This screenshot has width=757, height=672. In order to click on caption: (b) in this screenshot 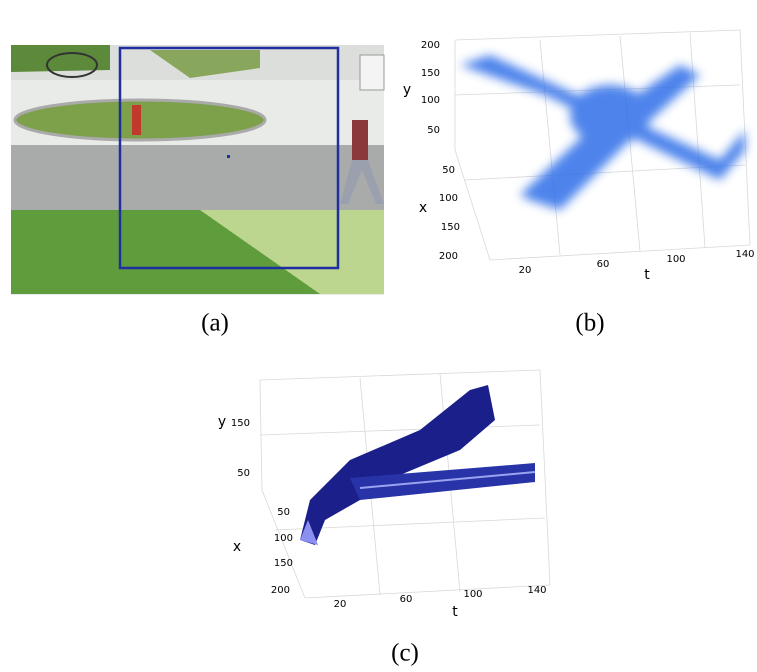, I will do `click(589, 323)`.